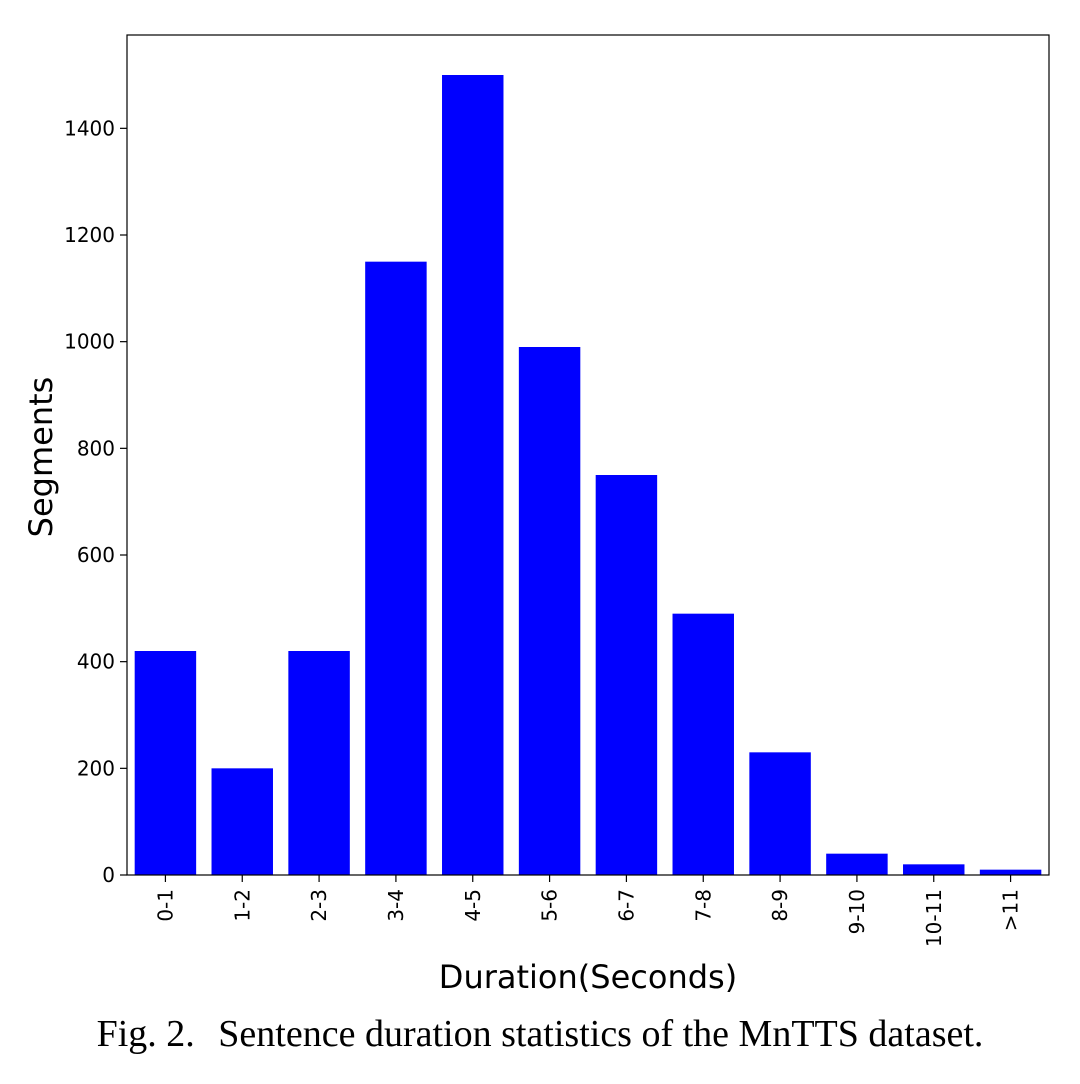  I want to click on x-tick-label: 6-7, so click(626, 905).